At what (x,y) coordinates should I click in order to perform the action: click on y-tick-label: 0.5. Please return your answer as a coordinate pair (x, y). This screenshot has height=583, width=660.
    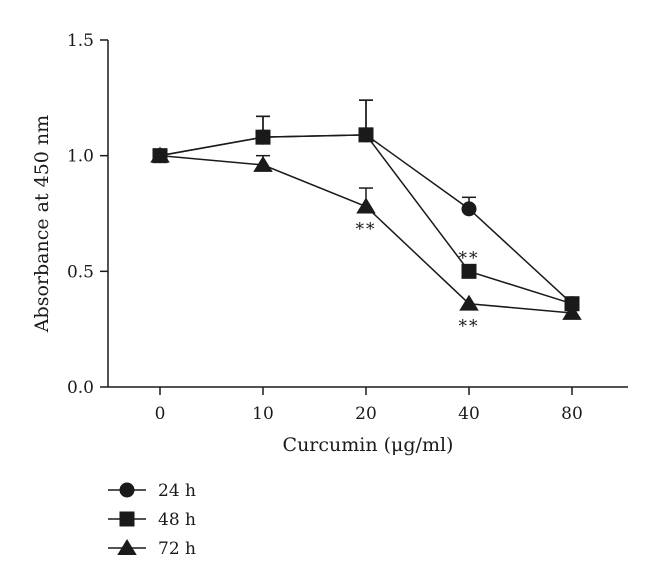
    Looking at the image, I should click on (80, 272).